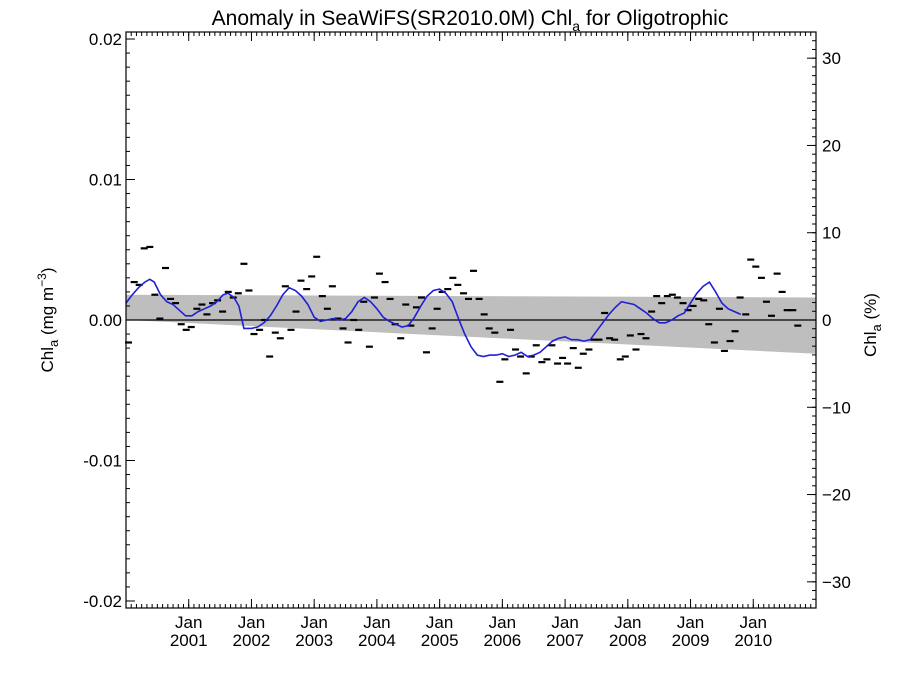 The width and height of the screenshot is (900, 675). I want to click on smoothed-line, so click(433, 318).